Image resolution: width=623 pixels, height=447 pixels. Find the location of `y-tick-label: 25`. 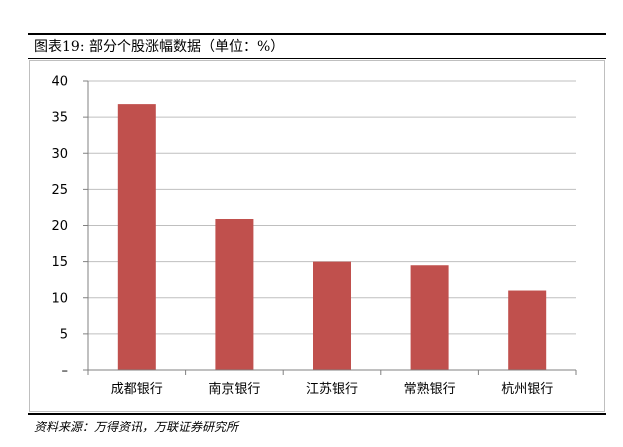

y-tick-label: 25 is located at coordinates (59, 190).